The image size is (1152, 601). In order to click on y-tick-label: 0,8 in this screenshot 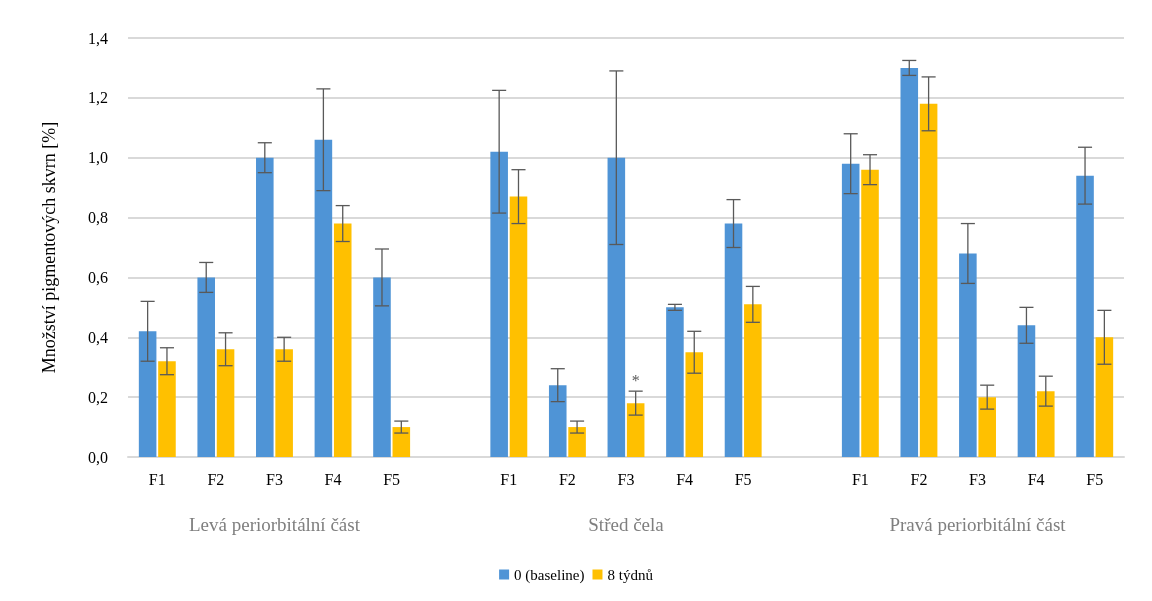, I will do `click(98, 218)`.